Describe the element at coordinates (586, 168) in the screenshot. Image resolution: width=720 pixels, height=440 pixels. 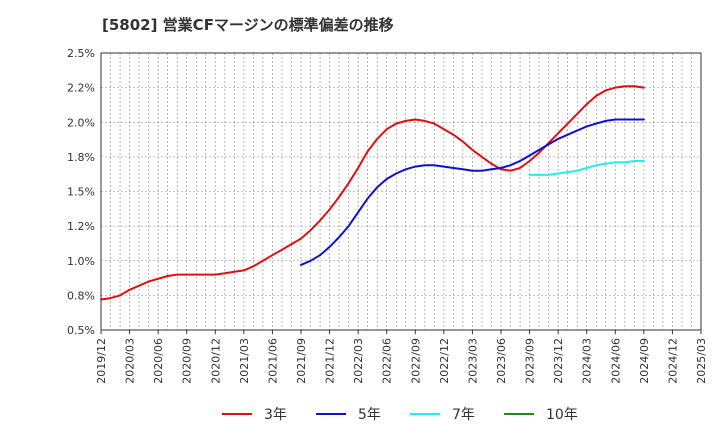
I see `series-line-7年` at that location.